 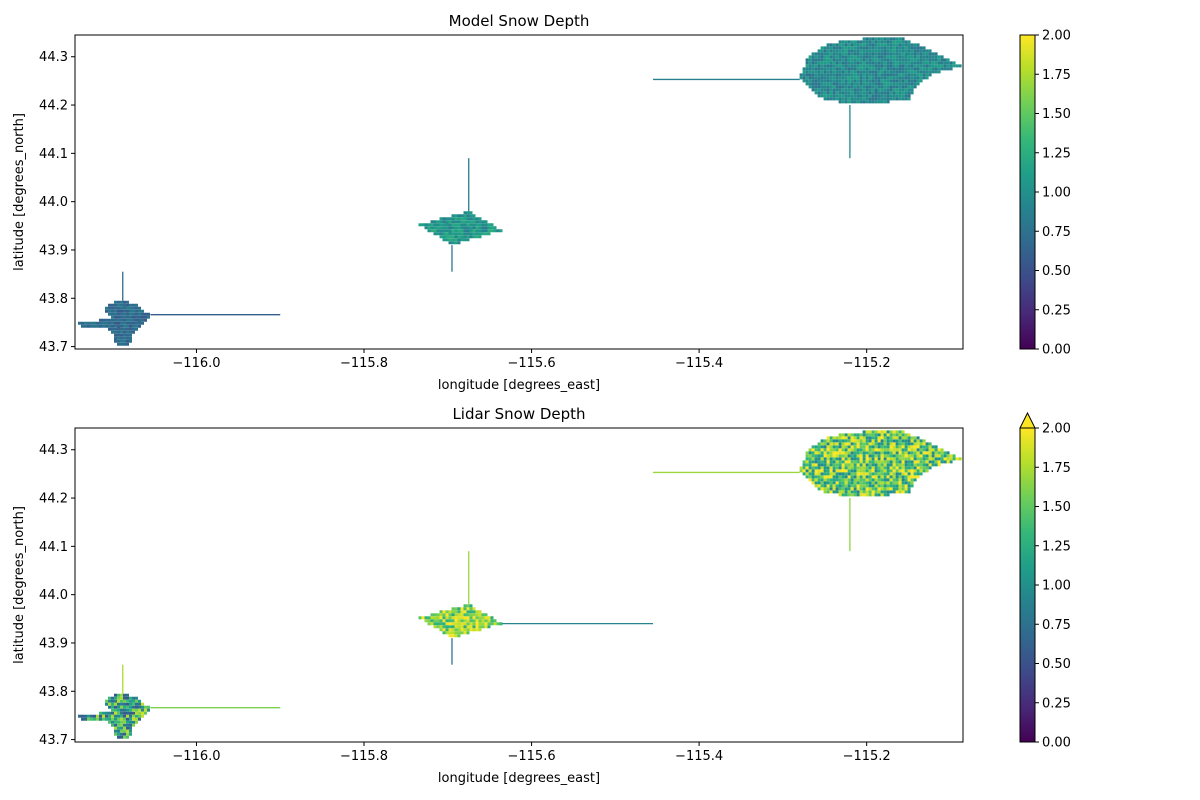 What do you see at coordinates (1056, 703) in the screenshot?
I see `colorbar-tick-label: 0.25` at bounding box center [1056, 703].